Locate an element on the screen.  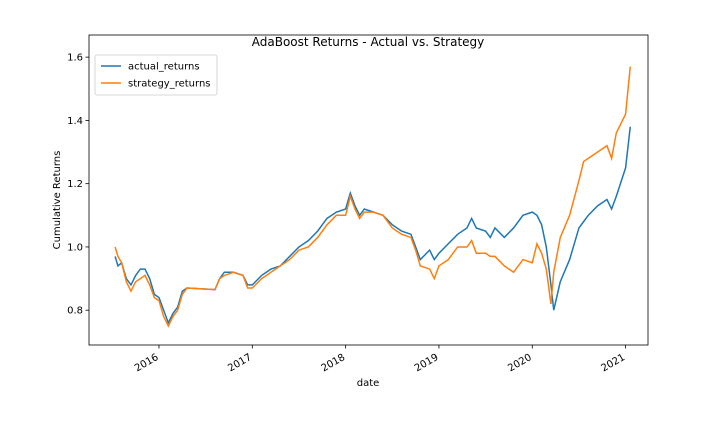
chart-title: AdaBoost Returns - Actual vs. Strategy is located at coordinates (368, 42).